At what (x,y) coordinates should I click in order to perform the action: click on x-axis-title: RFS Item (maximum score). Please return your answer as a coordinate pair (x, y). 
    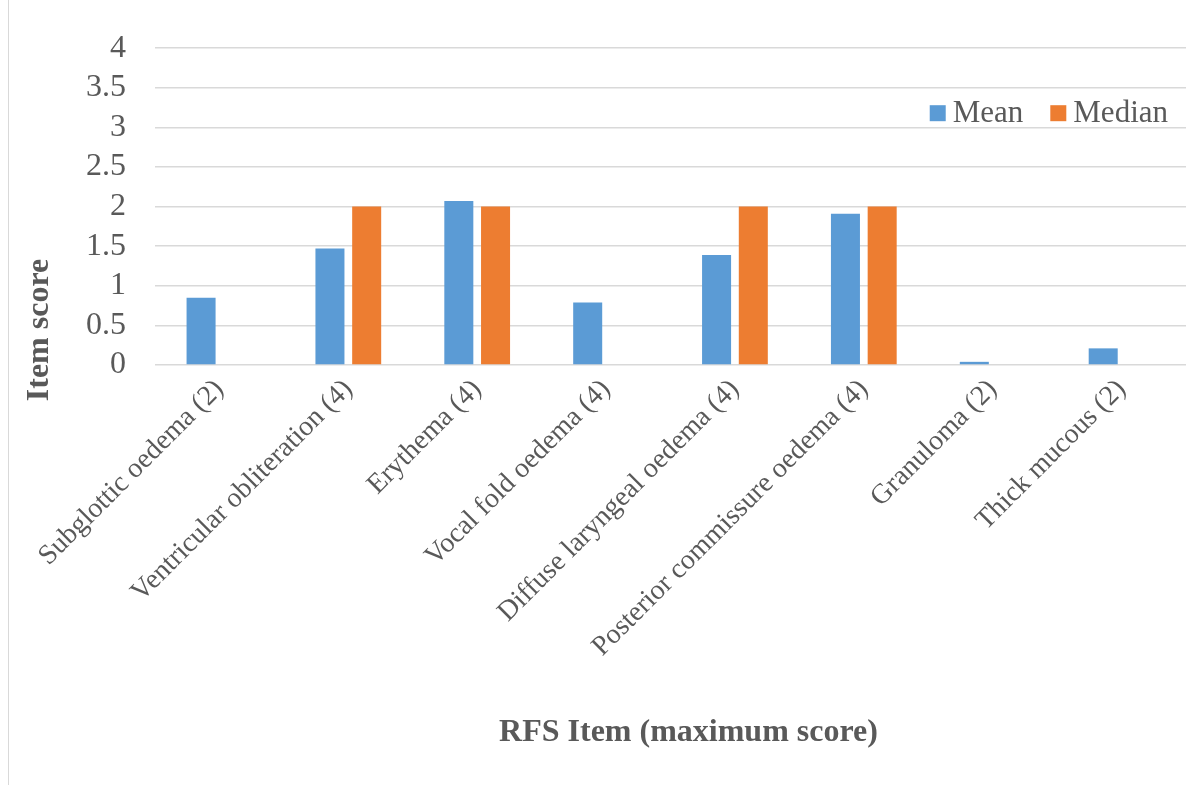
    Looking at the image, I should click on (688, 730).